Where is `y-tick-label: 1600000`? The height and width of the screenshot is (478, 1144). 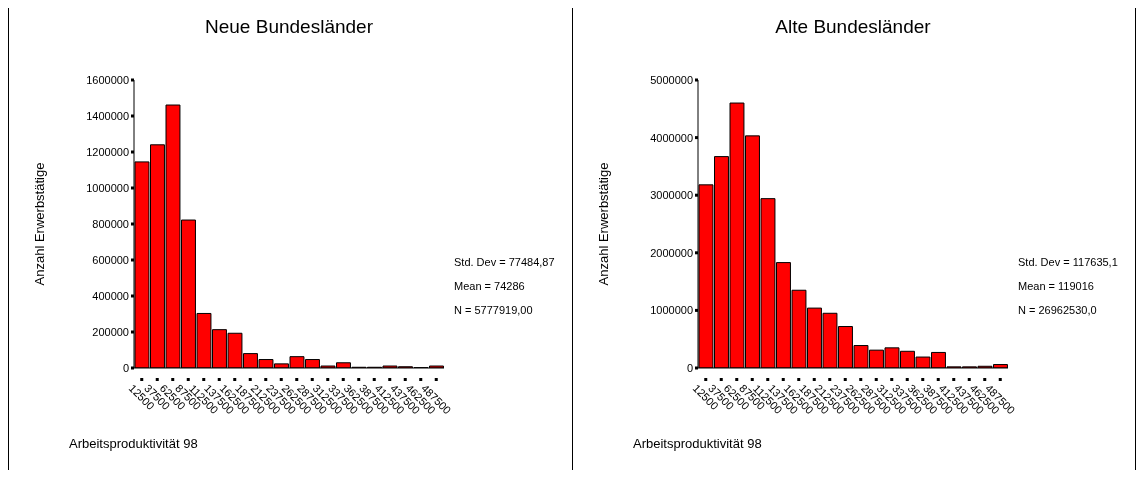
y-tick-label: 1600000 is located at coordinates (107, 79).